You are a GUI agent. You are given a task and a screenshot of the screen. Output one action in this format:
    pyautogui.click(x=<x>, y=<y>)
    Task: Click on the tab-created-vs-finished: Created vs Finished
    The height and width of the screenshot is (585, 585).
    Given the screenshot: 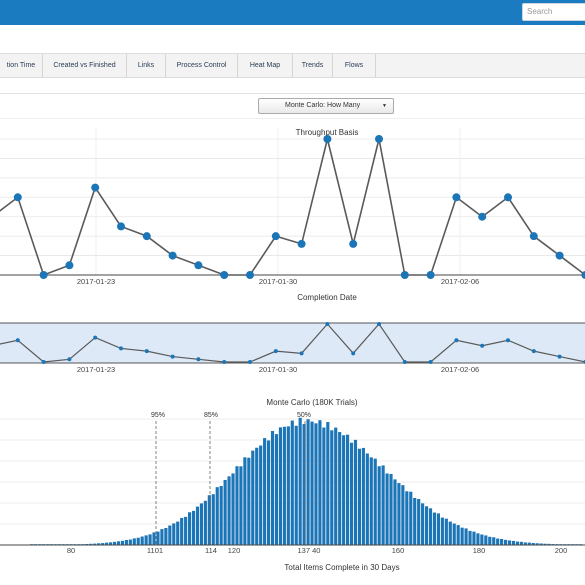 What is the action you would take?
    pyautogui.click(x=85, y=65)
    